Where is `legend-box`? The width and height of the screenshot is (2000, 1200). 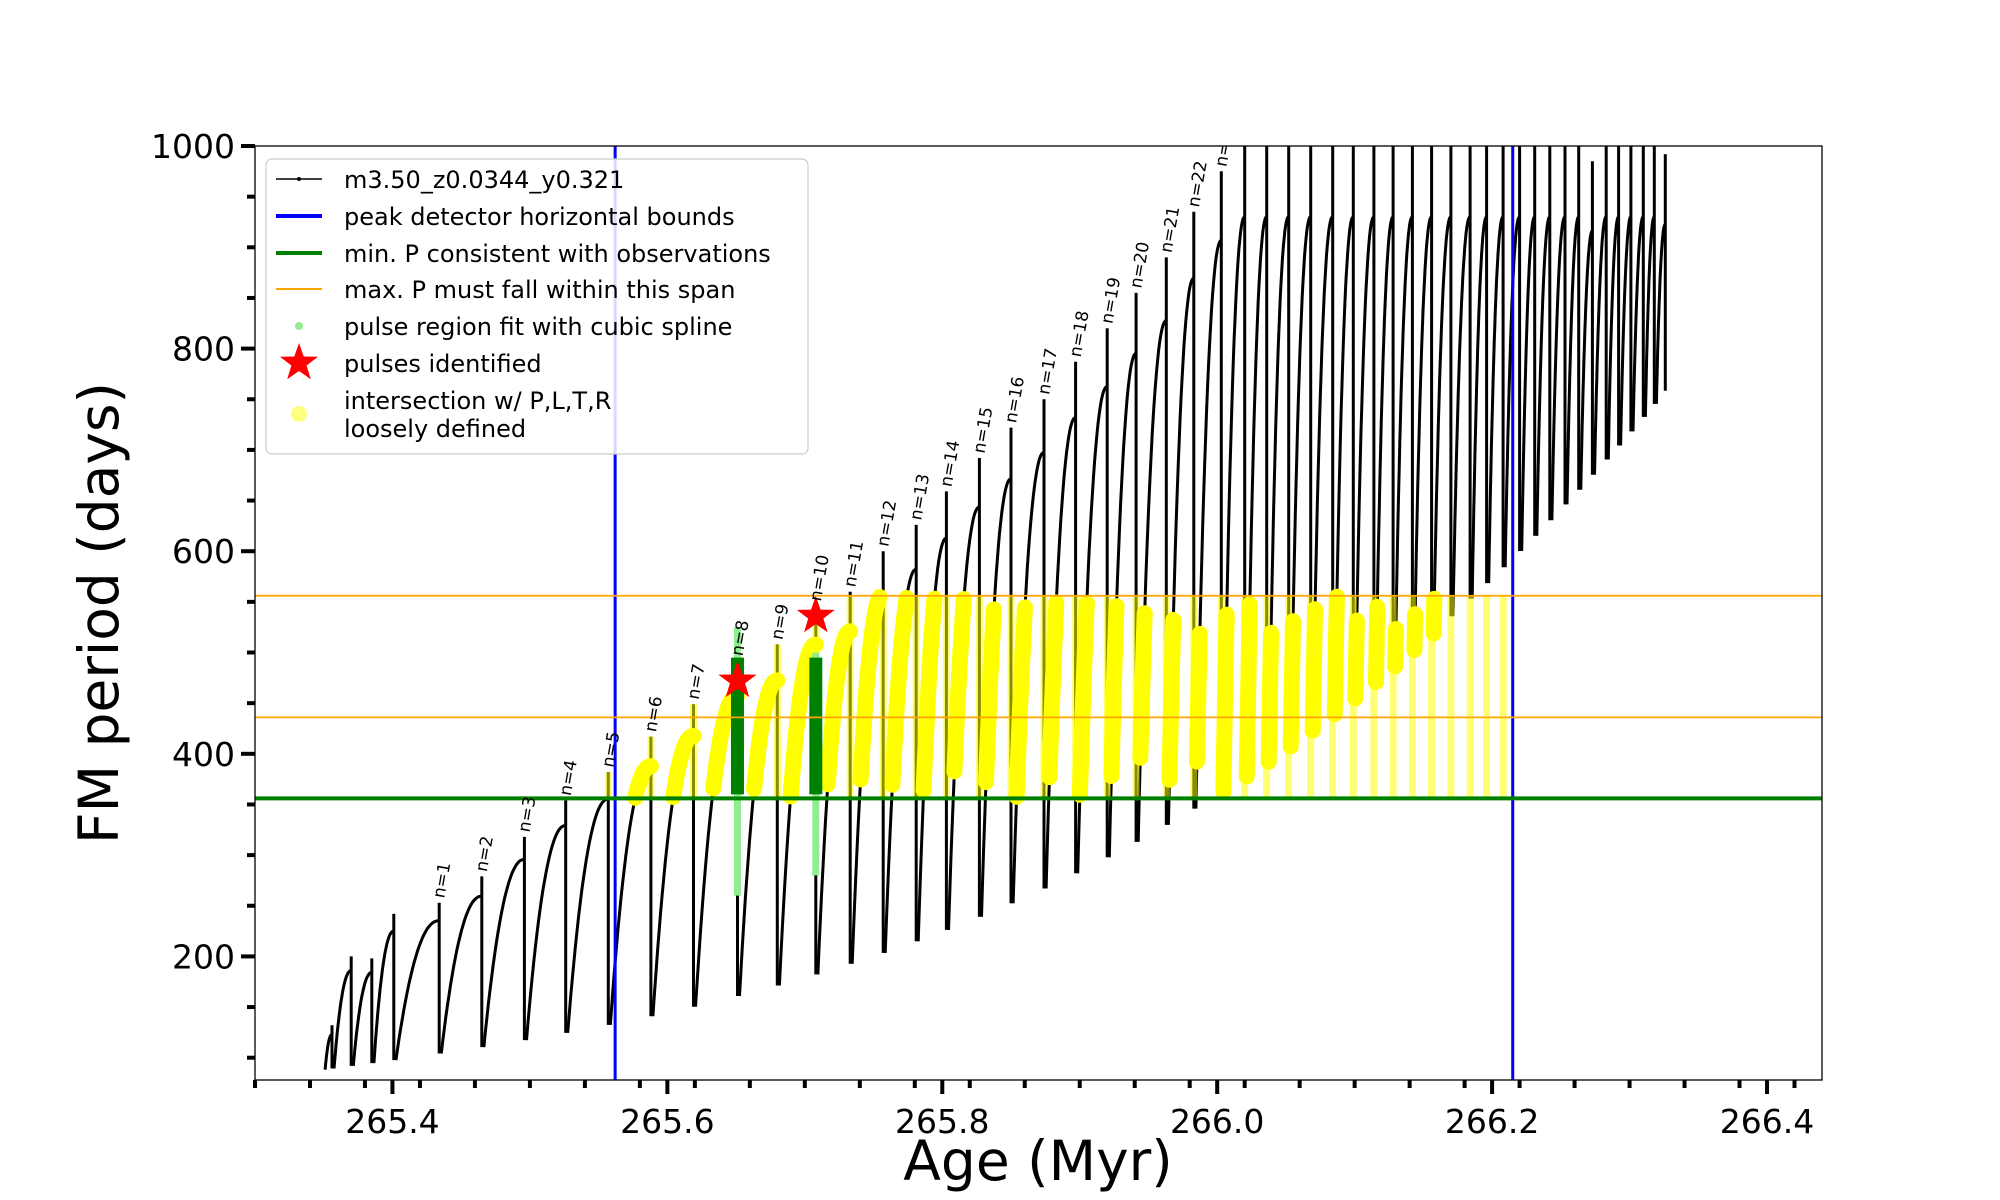 legend-box is located at coordinates (537, 306).